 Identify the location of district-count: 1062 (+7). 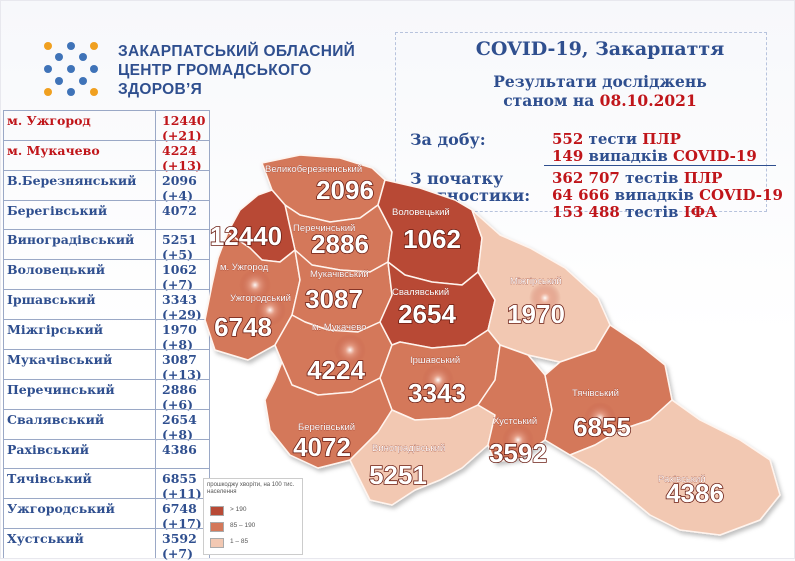
(179, 277).